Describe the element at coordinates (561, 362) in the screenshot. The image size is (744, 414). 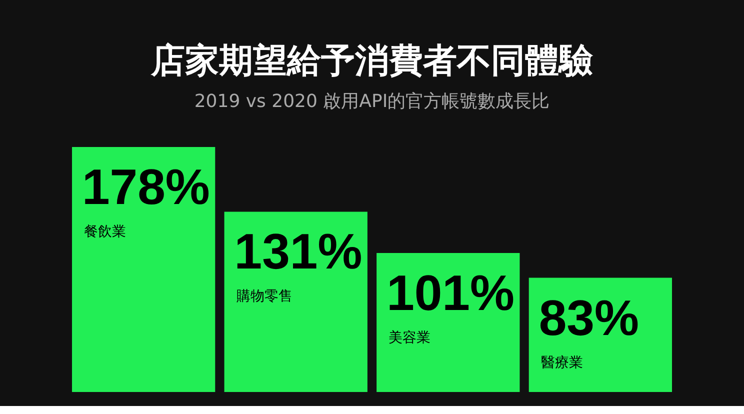
I see `x-tick-label: 醫療業` at that location.